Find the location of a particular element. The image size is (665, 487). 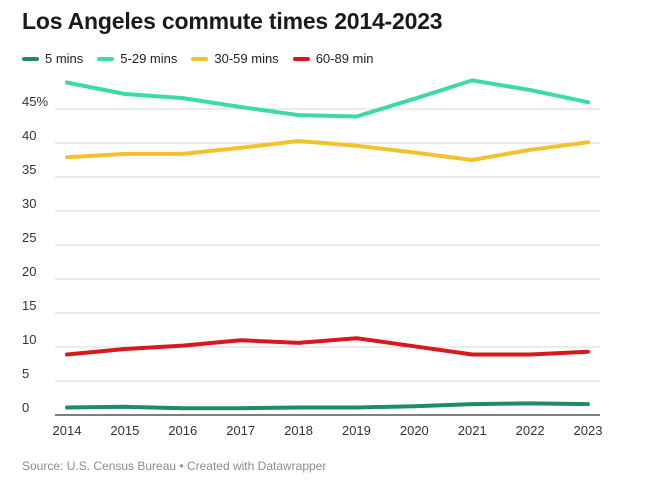

y-tick-label-20: 20 is located at coordinates (29, 271).